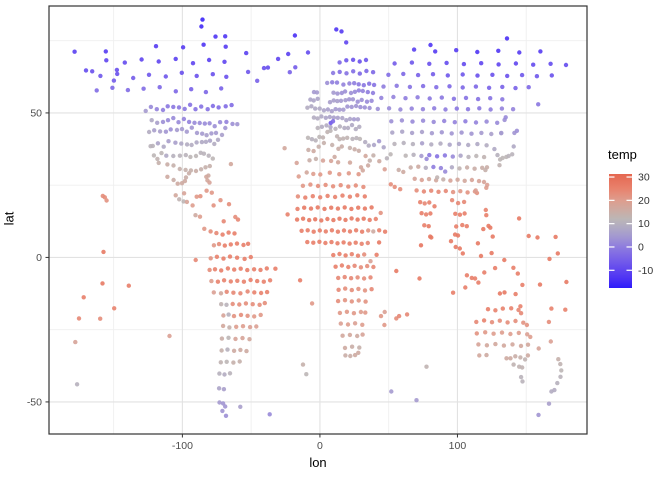 The image size is (672, 480). Describe the element at coordinates (645, 271) in the screenshot. I see `legend-tick-label: -10` at that location.